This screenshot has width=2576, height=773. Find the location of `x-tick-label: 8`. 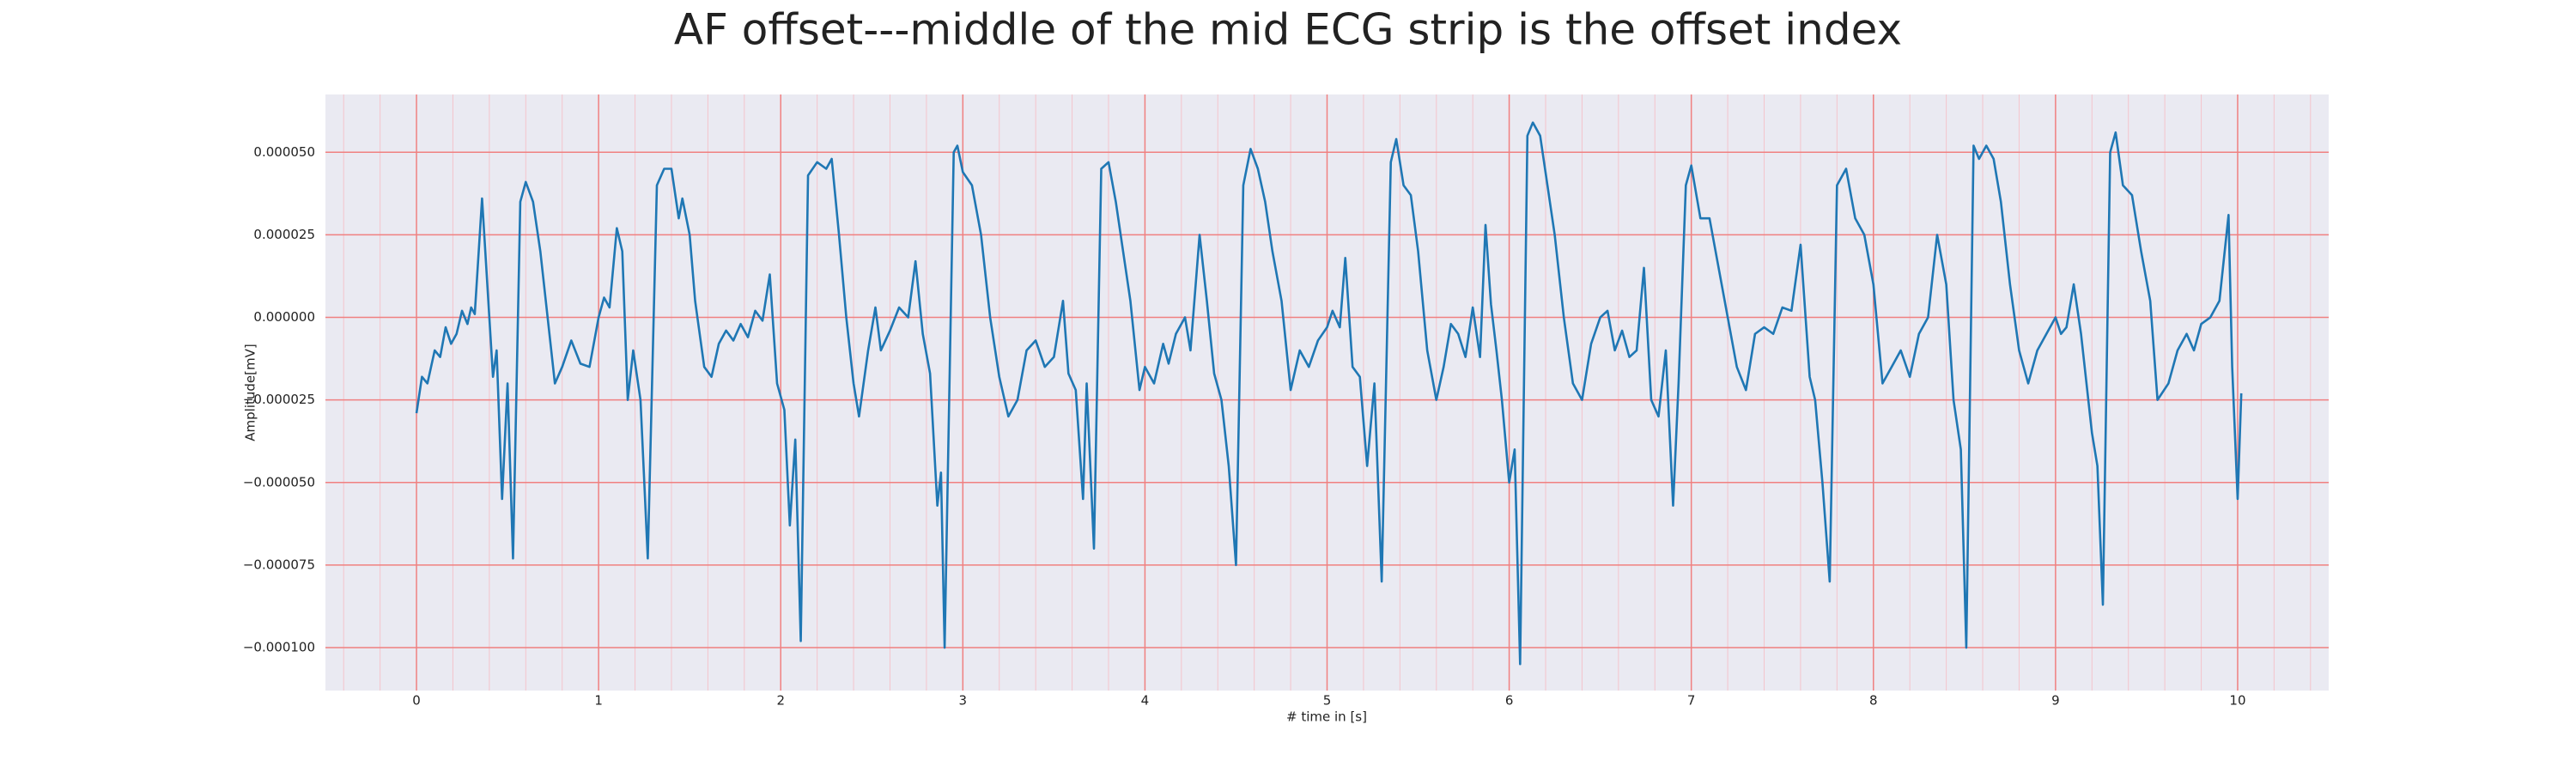

x-tick-label: 8 is located at coordinates (1873, 701).